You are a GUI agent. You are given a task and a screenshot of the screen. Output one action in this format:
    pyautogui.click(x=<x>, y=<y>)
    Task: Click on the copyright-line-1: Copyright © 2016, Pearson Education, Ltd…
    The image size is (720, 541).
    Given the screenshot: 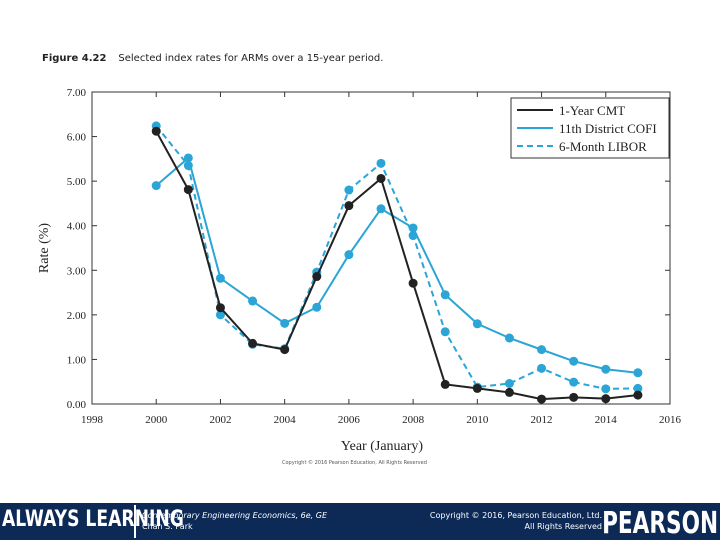 What is the action you would take?
    pyautogui.click(x=515, y=515)
    